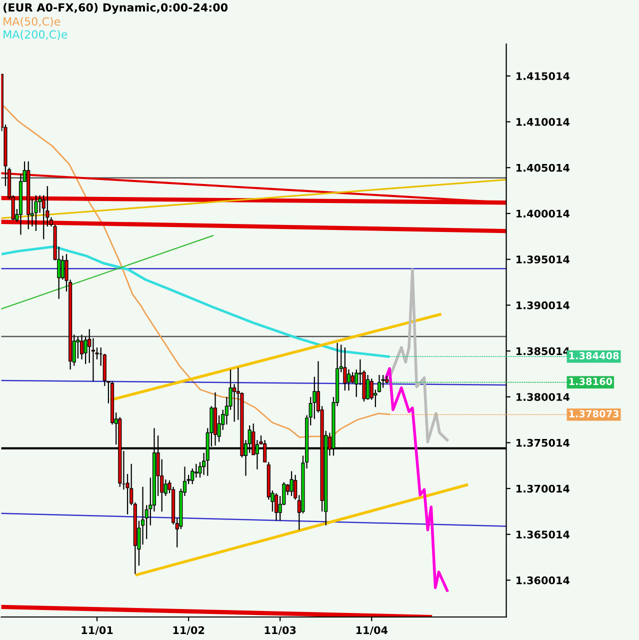 This screenshot has width=639, height=640. Describe the element at coordinates (543, 442) in the screenshot. I see `y-tick-label: 1.375014` at that location.